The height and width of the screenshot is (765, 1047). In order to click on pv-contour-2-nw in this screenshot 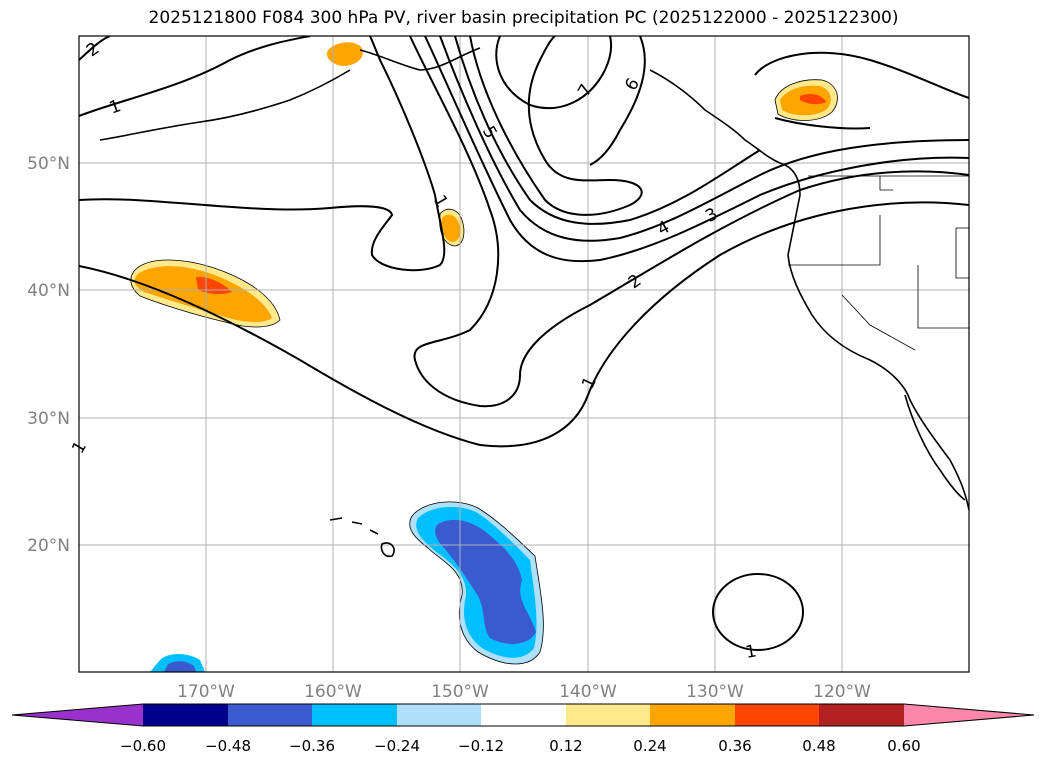, I will do `click(95, 48)`.